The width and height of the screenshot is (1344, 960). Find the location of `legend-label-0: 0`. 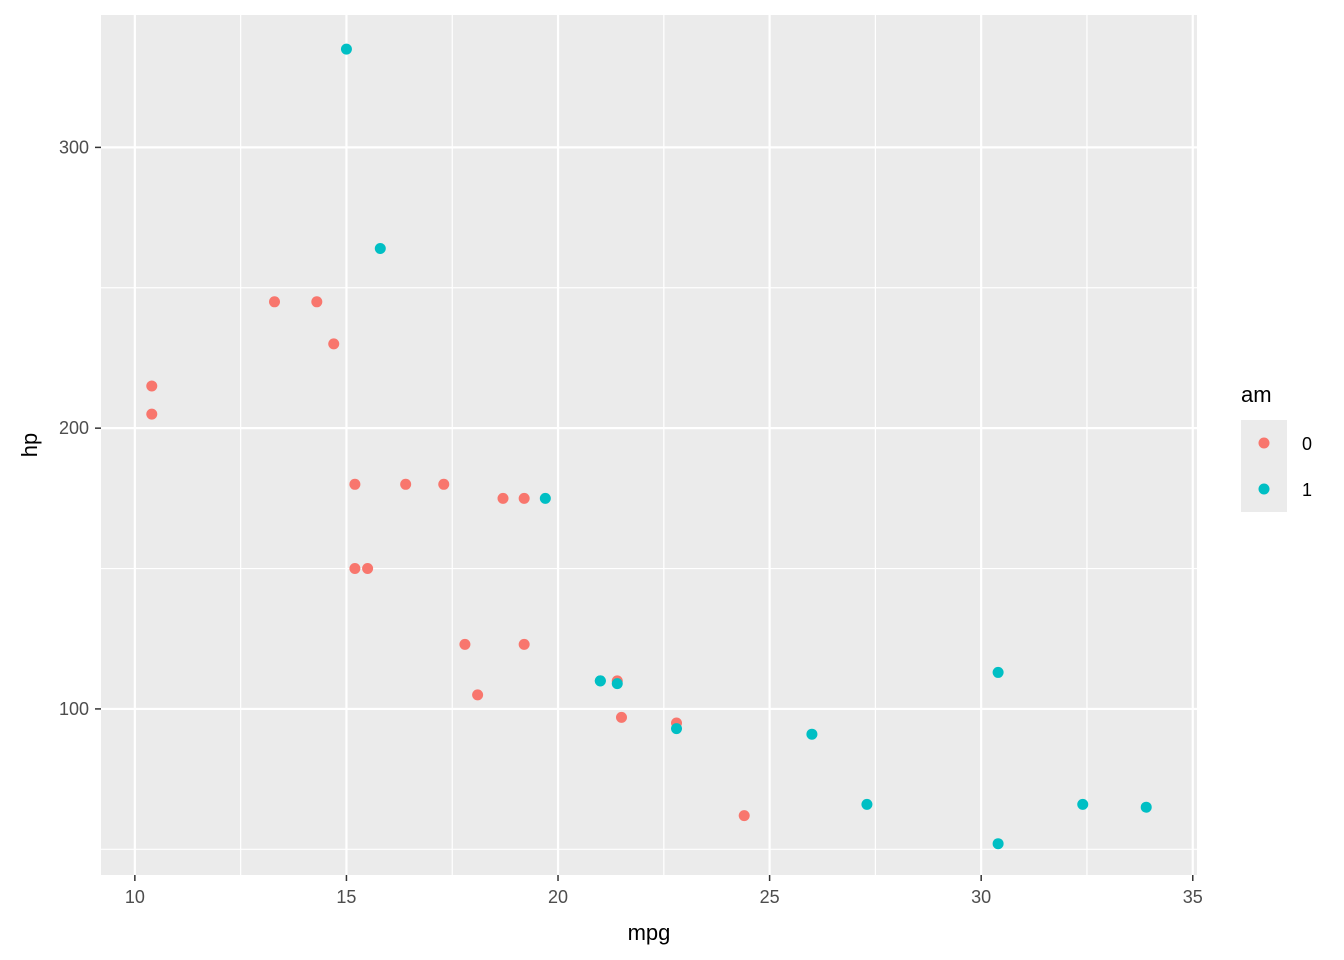

legend-label-0: 0 is located at coordinates (1307, 444).